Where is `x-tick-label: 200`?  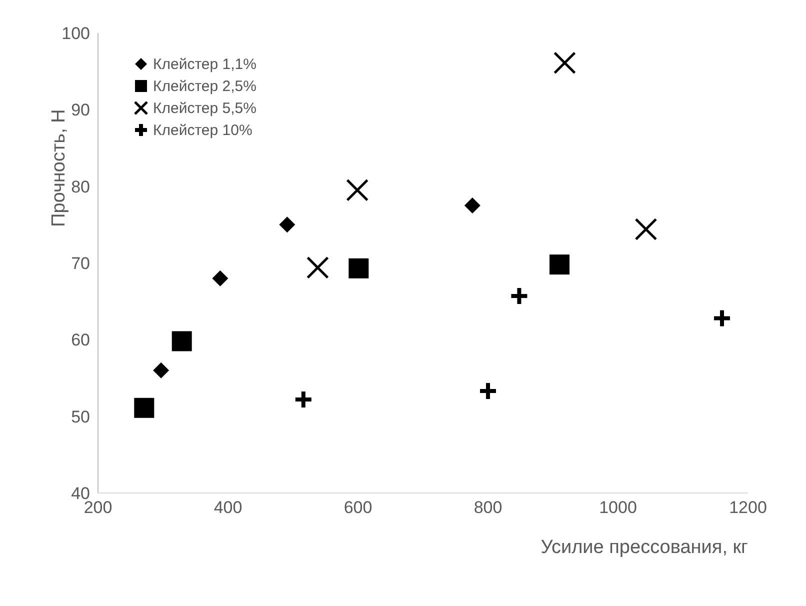
x-tick-label: 200 is located at coordinates (98, 508).